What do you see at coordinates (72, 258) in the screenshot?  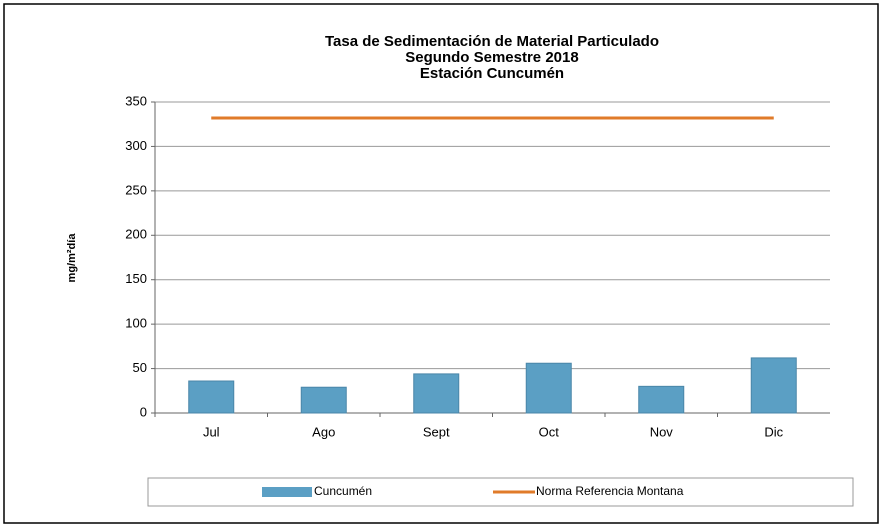 I see `y-axis-label: mg/m²día` at bounding box center [72, 258].